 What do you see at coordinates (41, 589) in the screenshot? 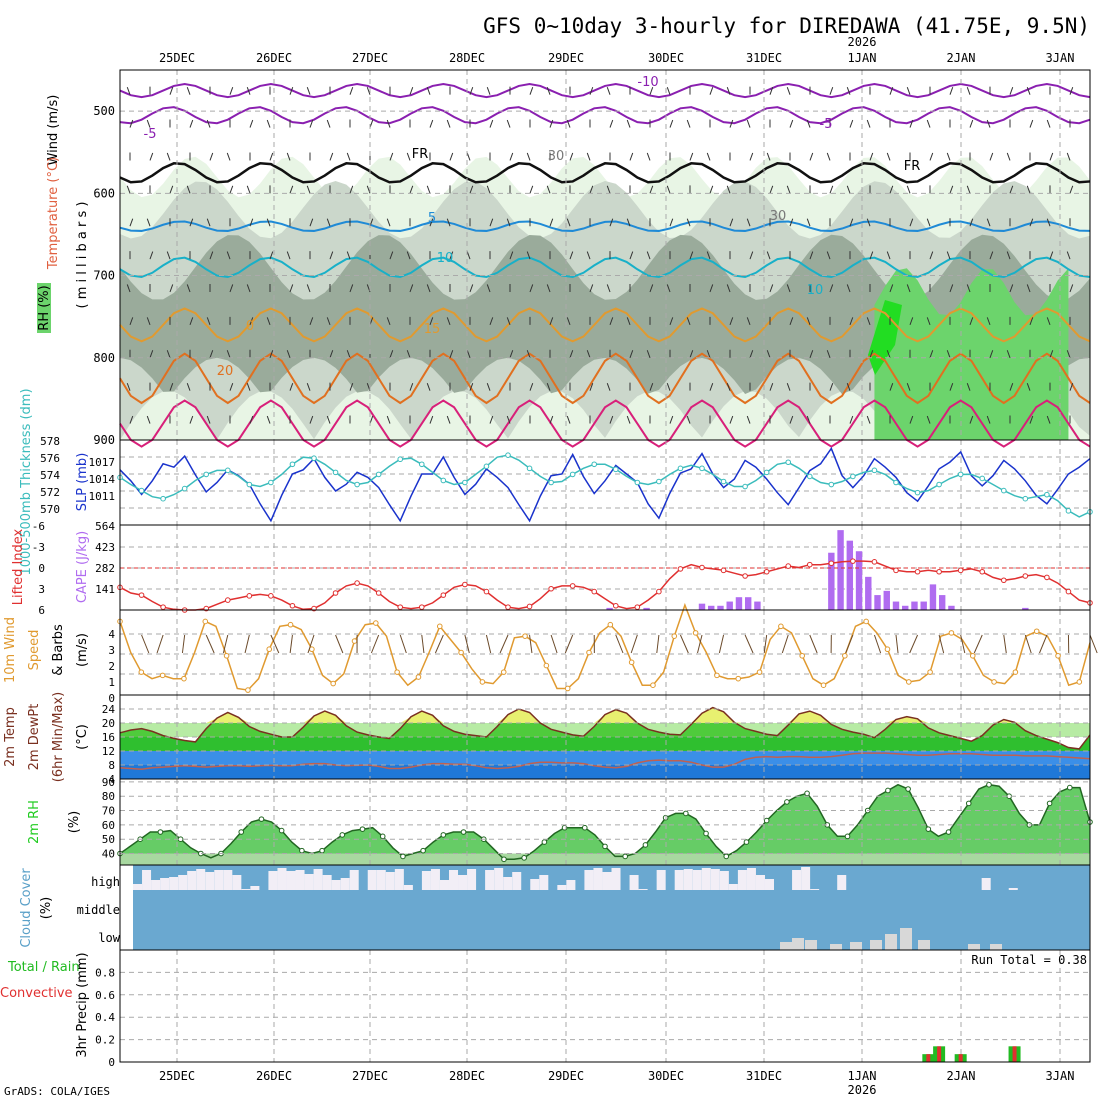
I see `li-tick: 3` at bounding box center [41, 589].